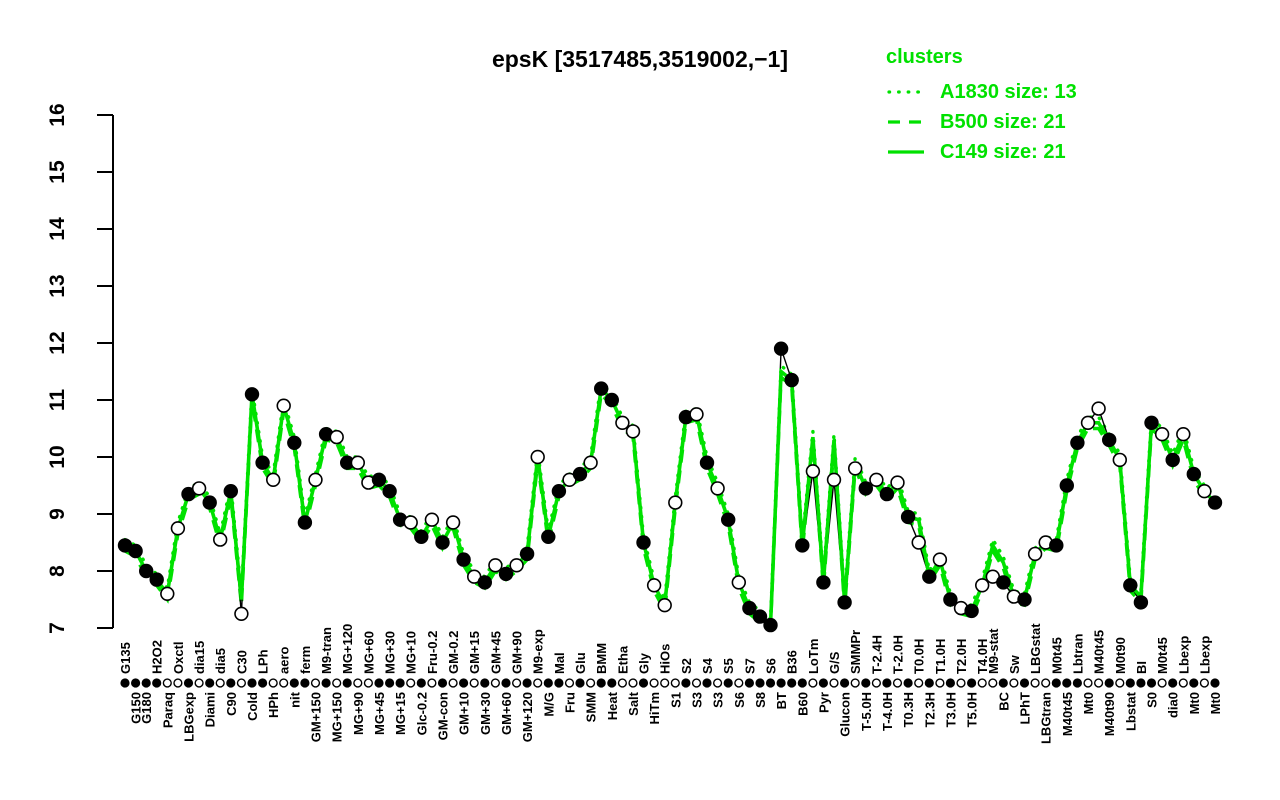 The image size is (1280, 800). Describe the element at coordinates (527, 717) in the screenshot. I see `x-axis-label: GM+120` at that location.